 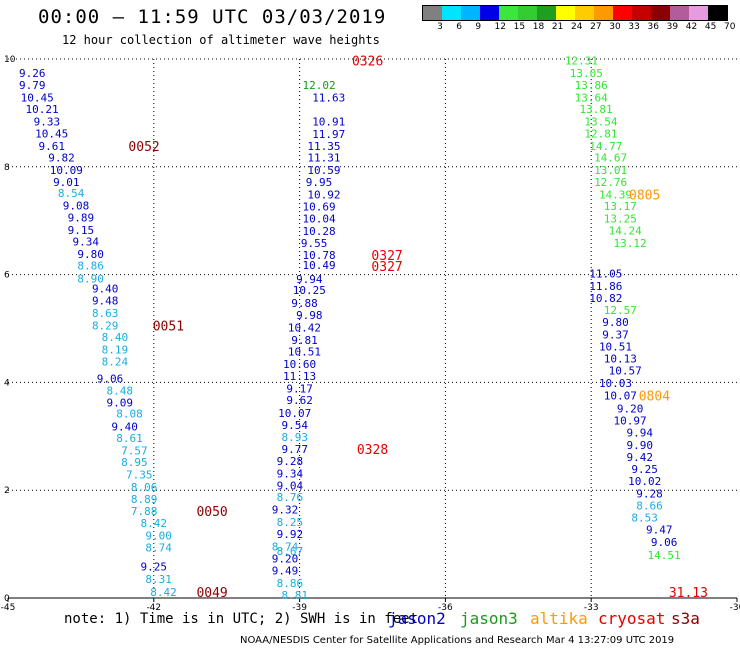 What do you see at coordinates (32, 85) in the screenshot?
I see `wave-height-point: 9.79` at bounding box center [32, 85].